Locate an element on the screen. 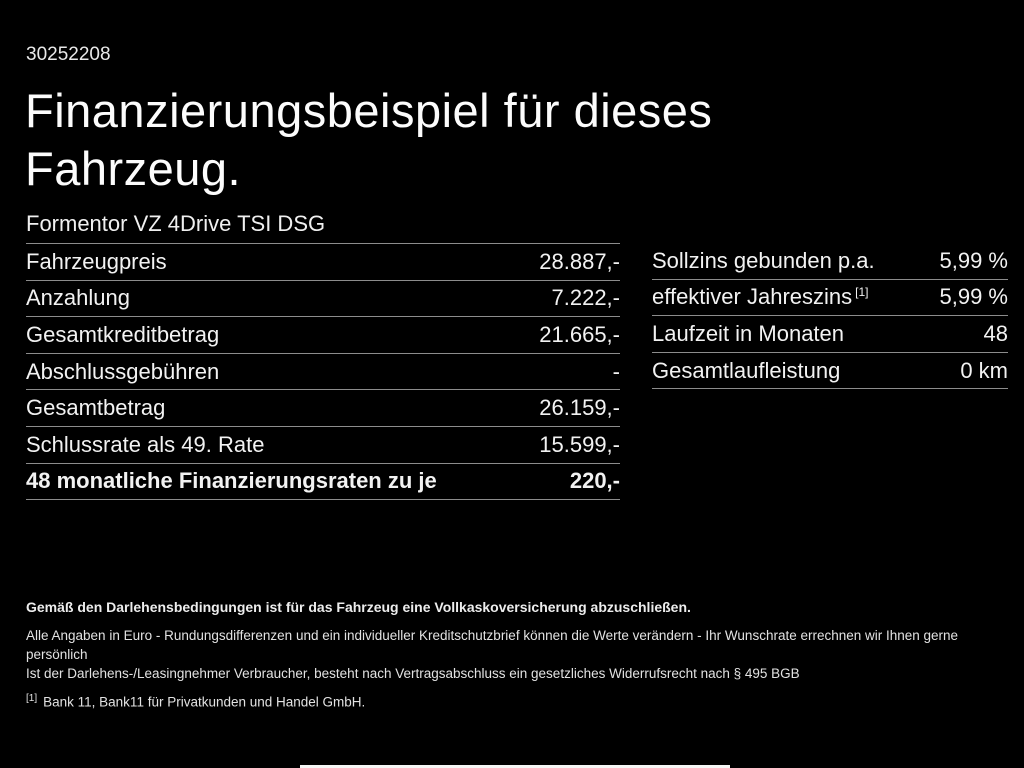  table-row: Laufzeit in Monaten 48 is located at coordinates (830, 334).